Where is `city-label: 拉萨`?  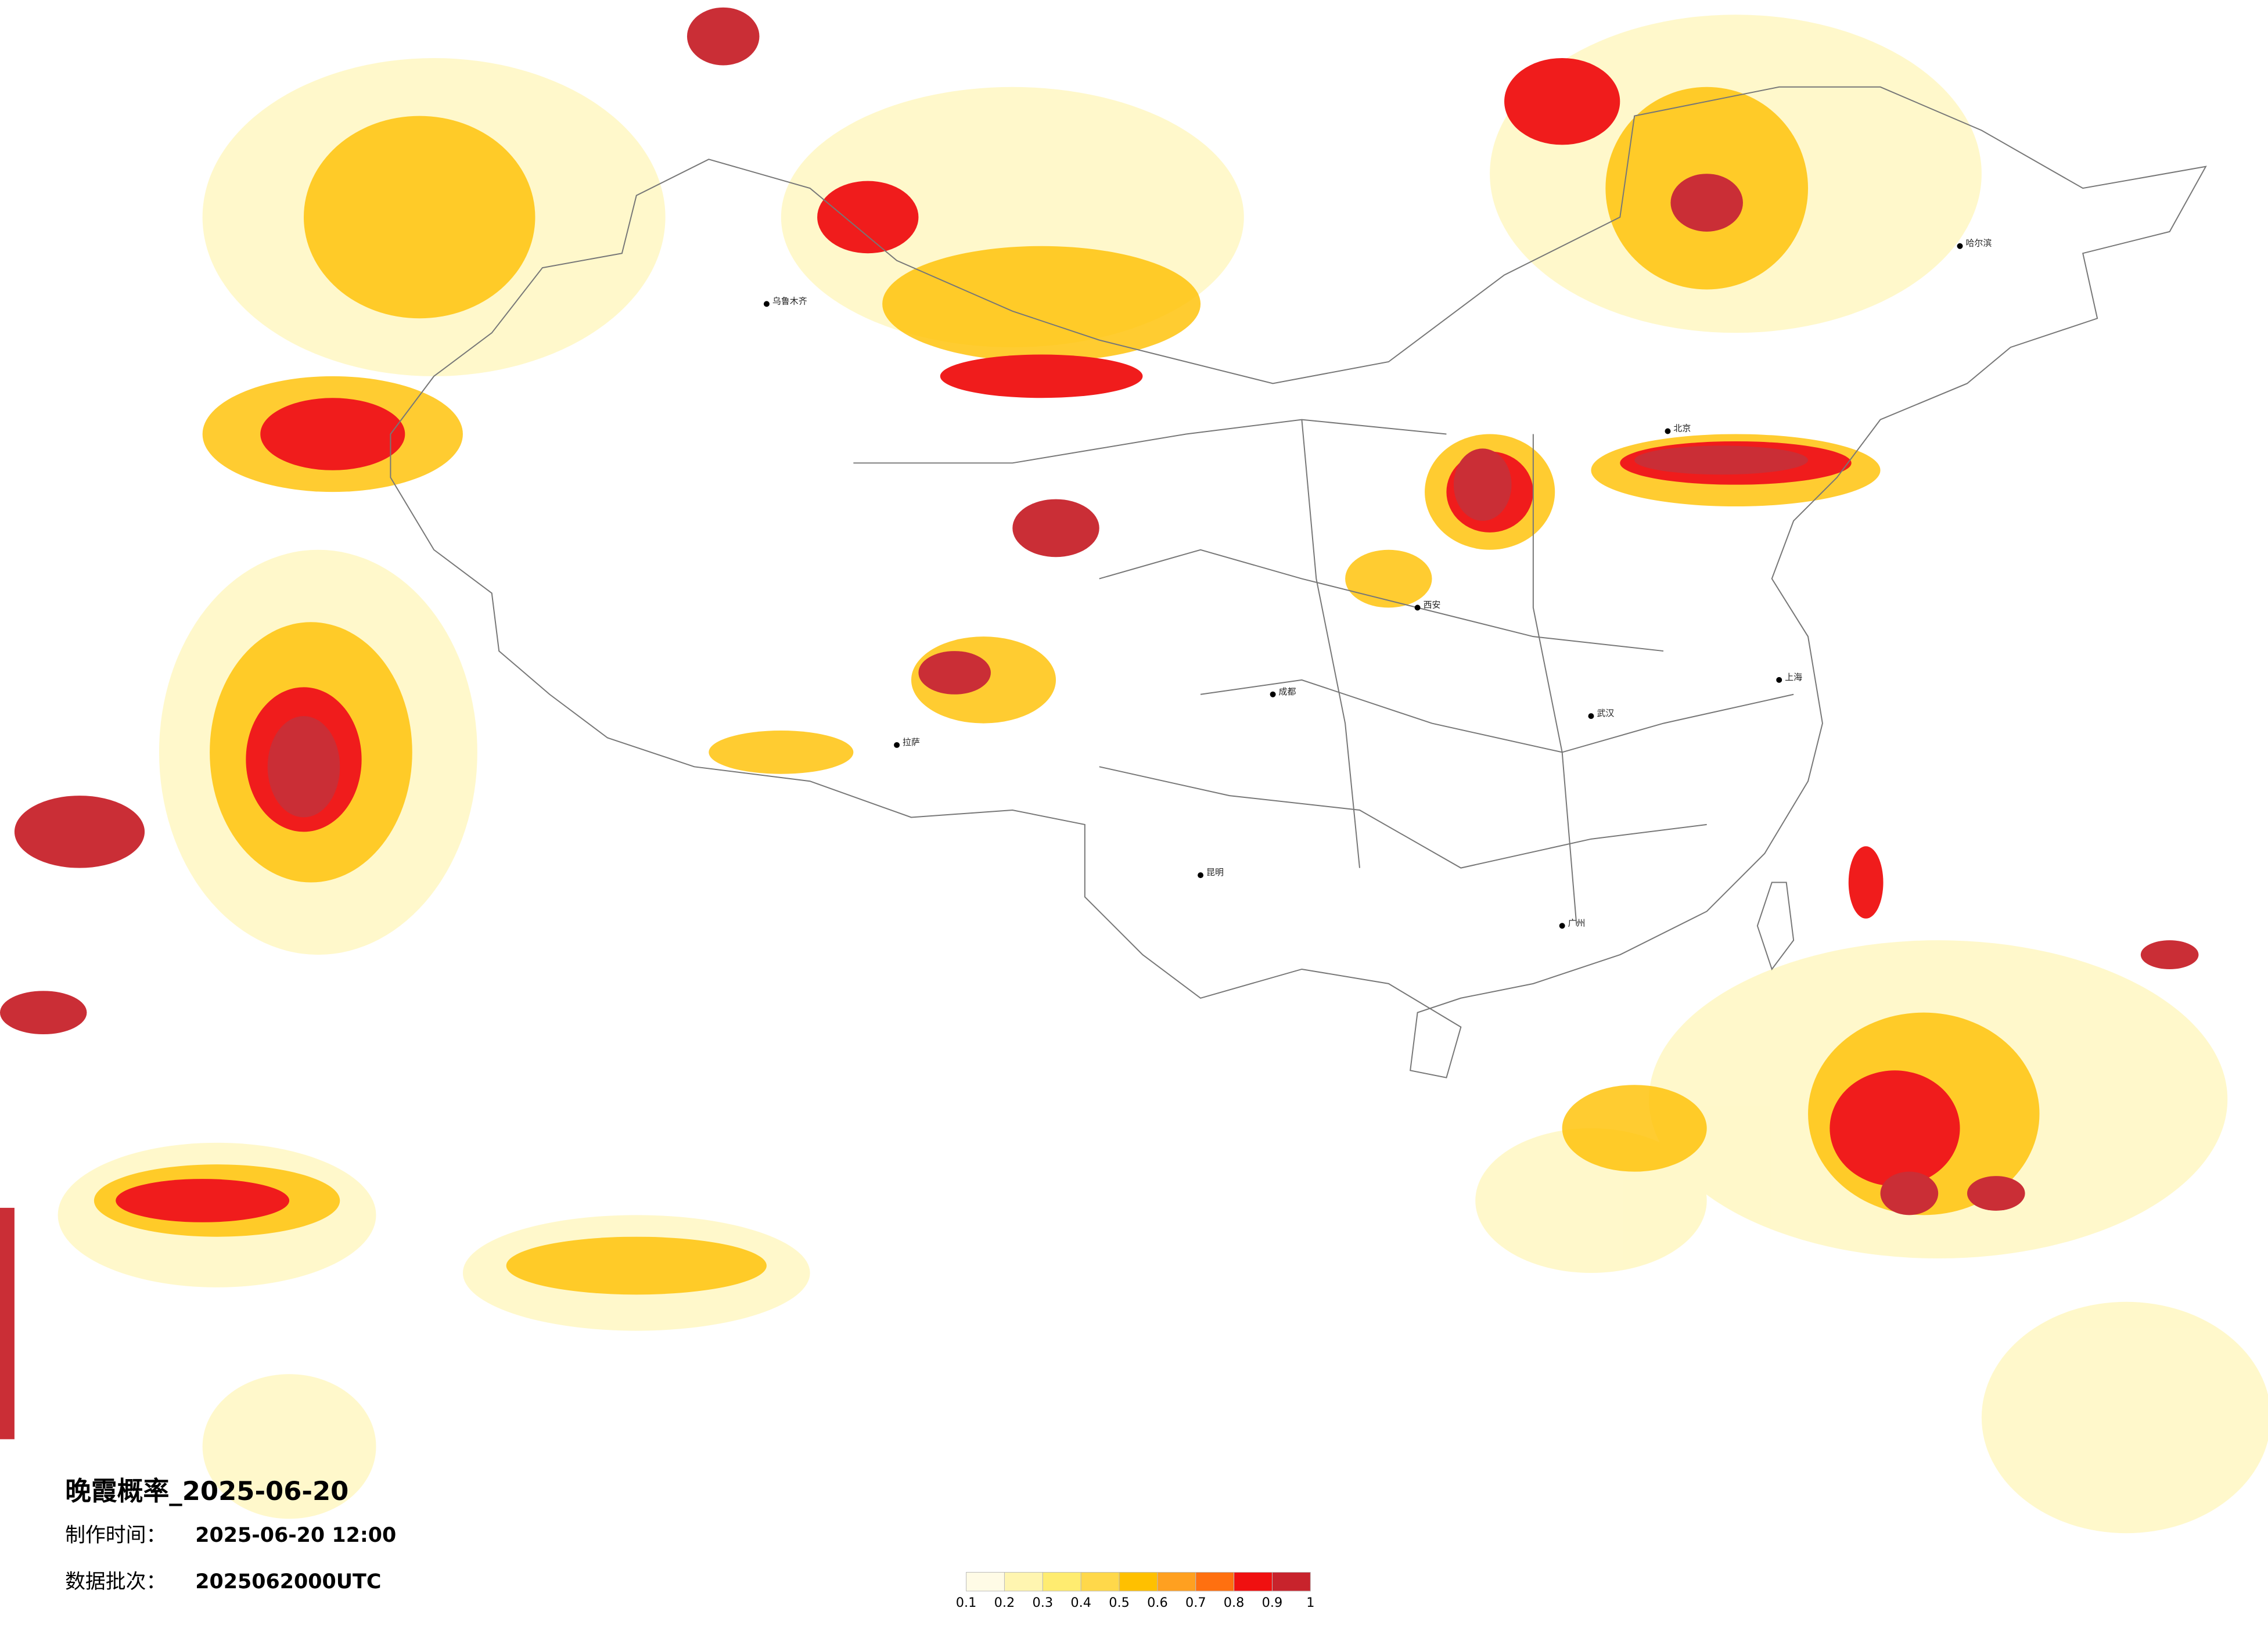
city-label: 拉萨 is located at coordinates (911, 742).